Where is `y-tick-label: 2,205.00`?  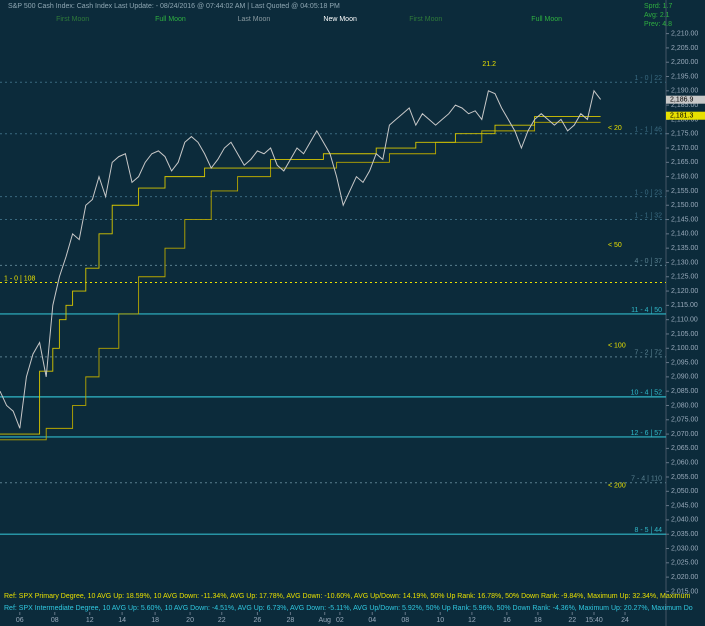
y-tick-label: 2,205.00 is located at coordinates (684, 48).